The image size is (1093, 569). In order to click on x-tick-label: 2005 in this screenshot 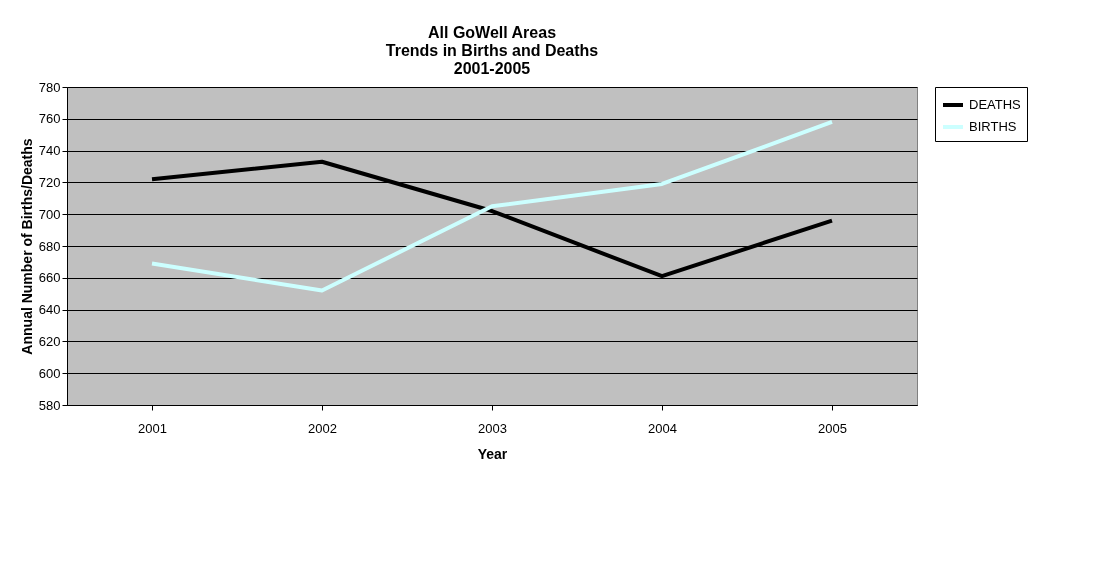, I will do `click(832, 428)`.